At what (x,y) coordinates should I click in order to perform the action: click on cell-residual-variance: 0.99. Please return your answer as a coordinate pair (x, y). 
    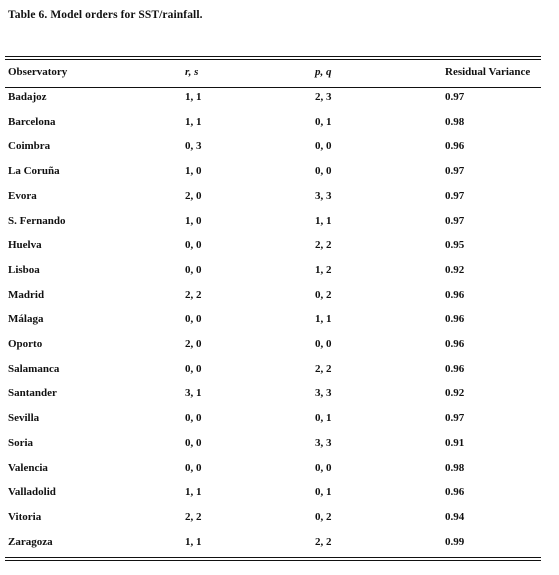
    Looking at the image, I should click on (455, 542).